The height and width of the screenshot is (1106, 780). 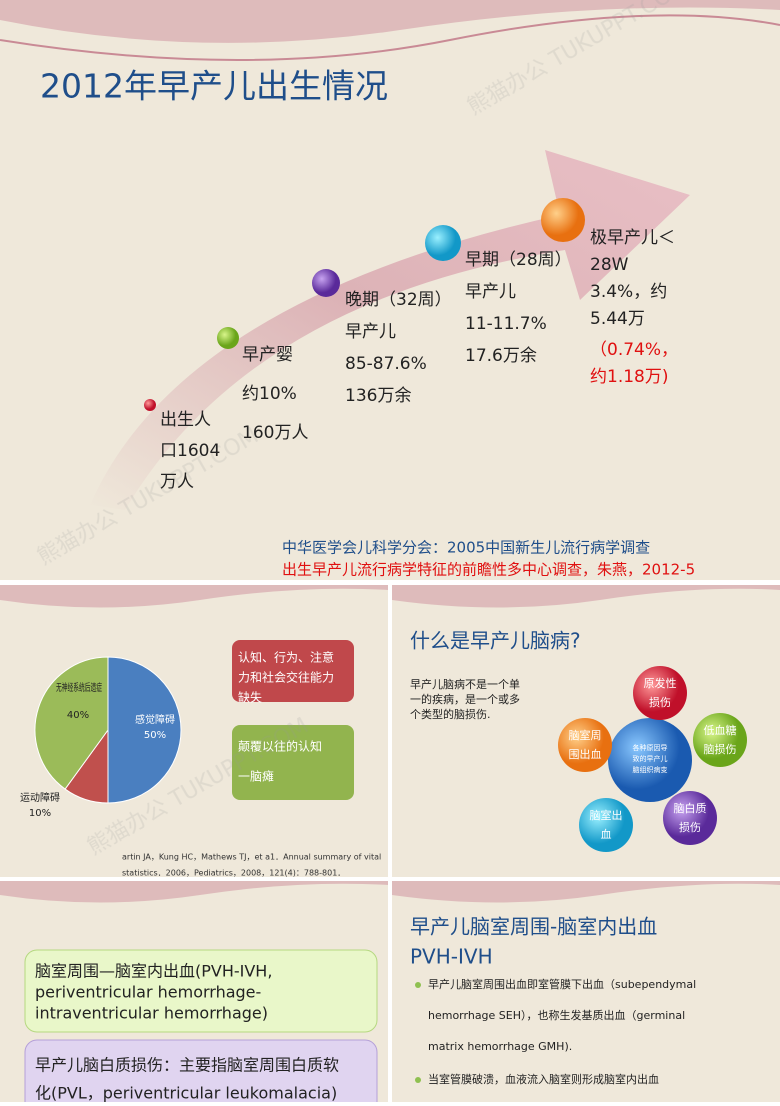 What do you see at coordinates (720, 730) in the screenshot?
I see `node-text: 低血糖` at bounding box center [720, 730].